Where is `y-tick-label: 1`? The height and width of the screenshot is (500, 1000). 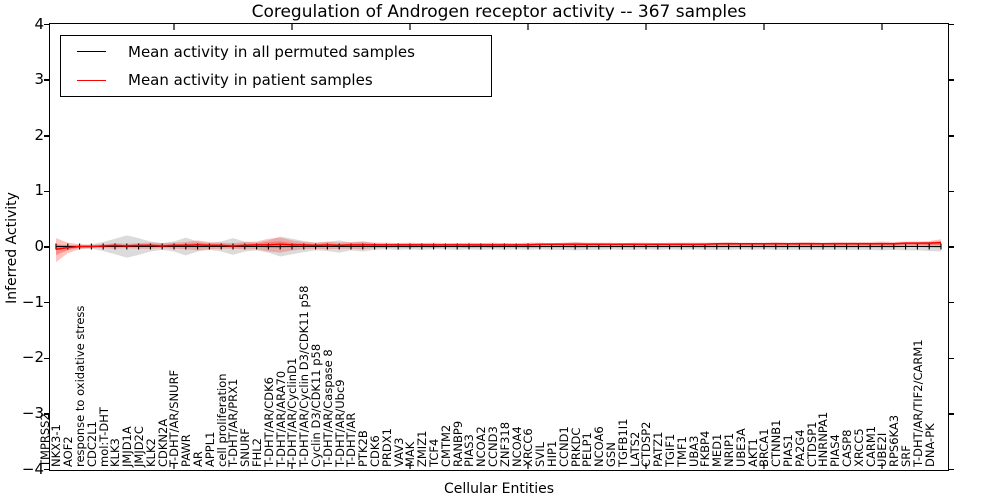 y-tick-label: 1 is located at coordinates (39, 190).